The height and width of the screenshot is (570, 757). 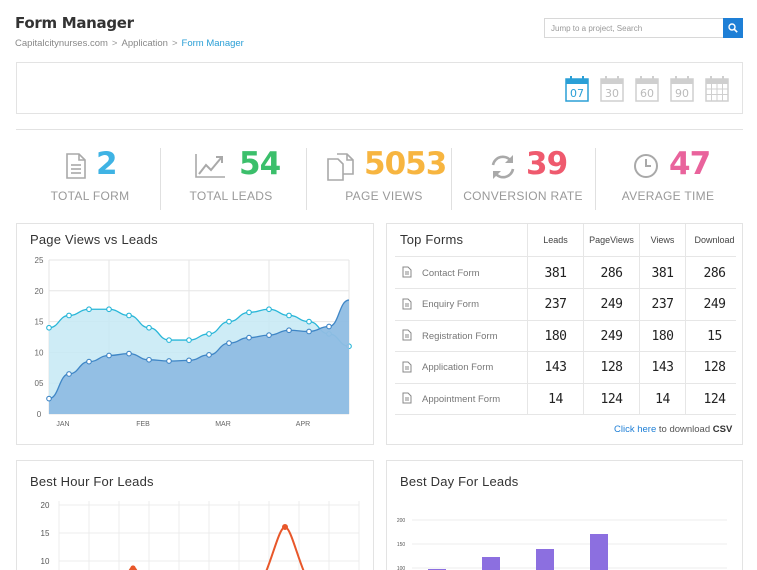 What do you see at coordinates (684, 429) in the screenshot?
I see `download-text: to download` at bounding box center [684, 429].